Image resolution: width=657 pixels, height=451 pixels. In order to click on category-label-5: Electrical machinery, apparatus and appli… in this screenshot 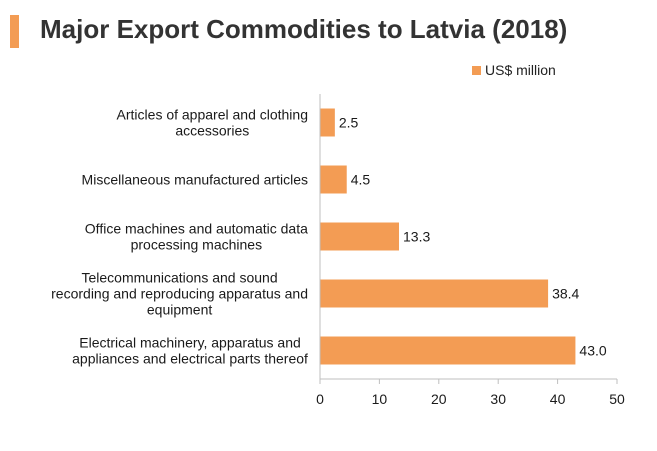, I will do `click(190, 351)`.